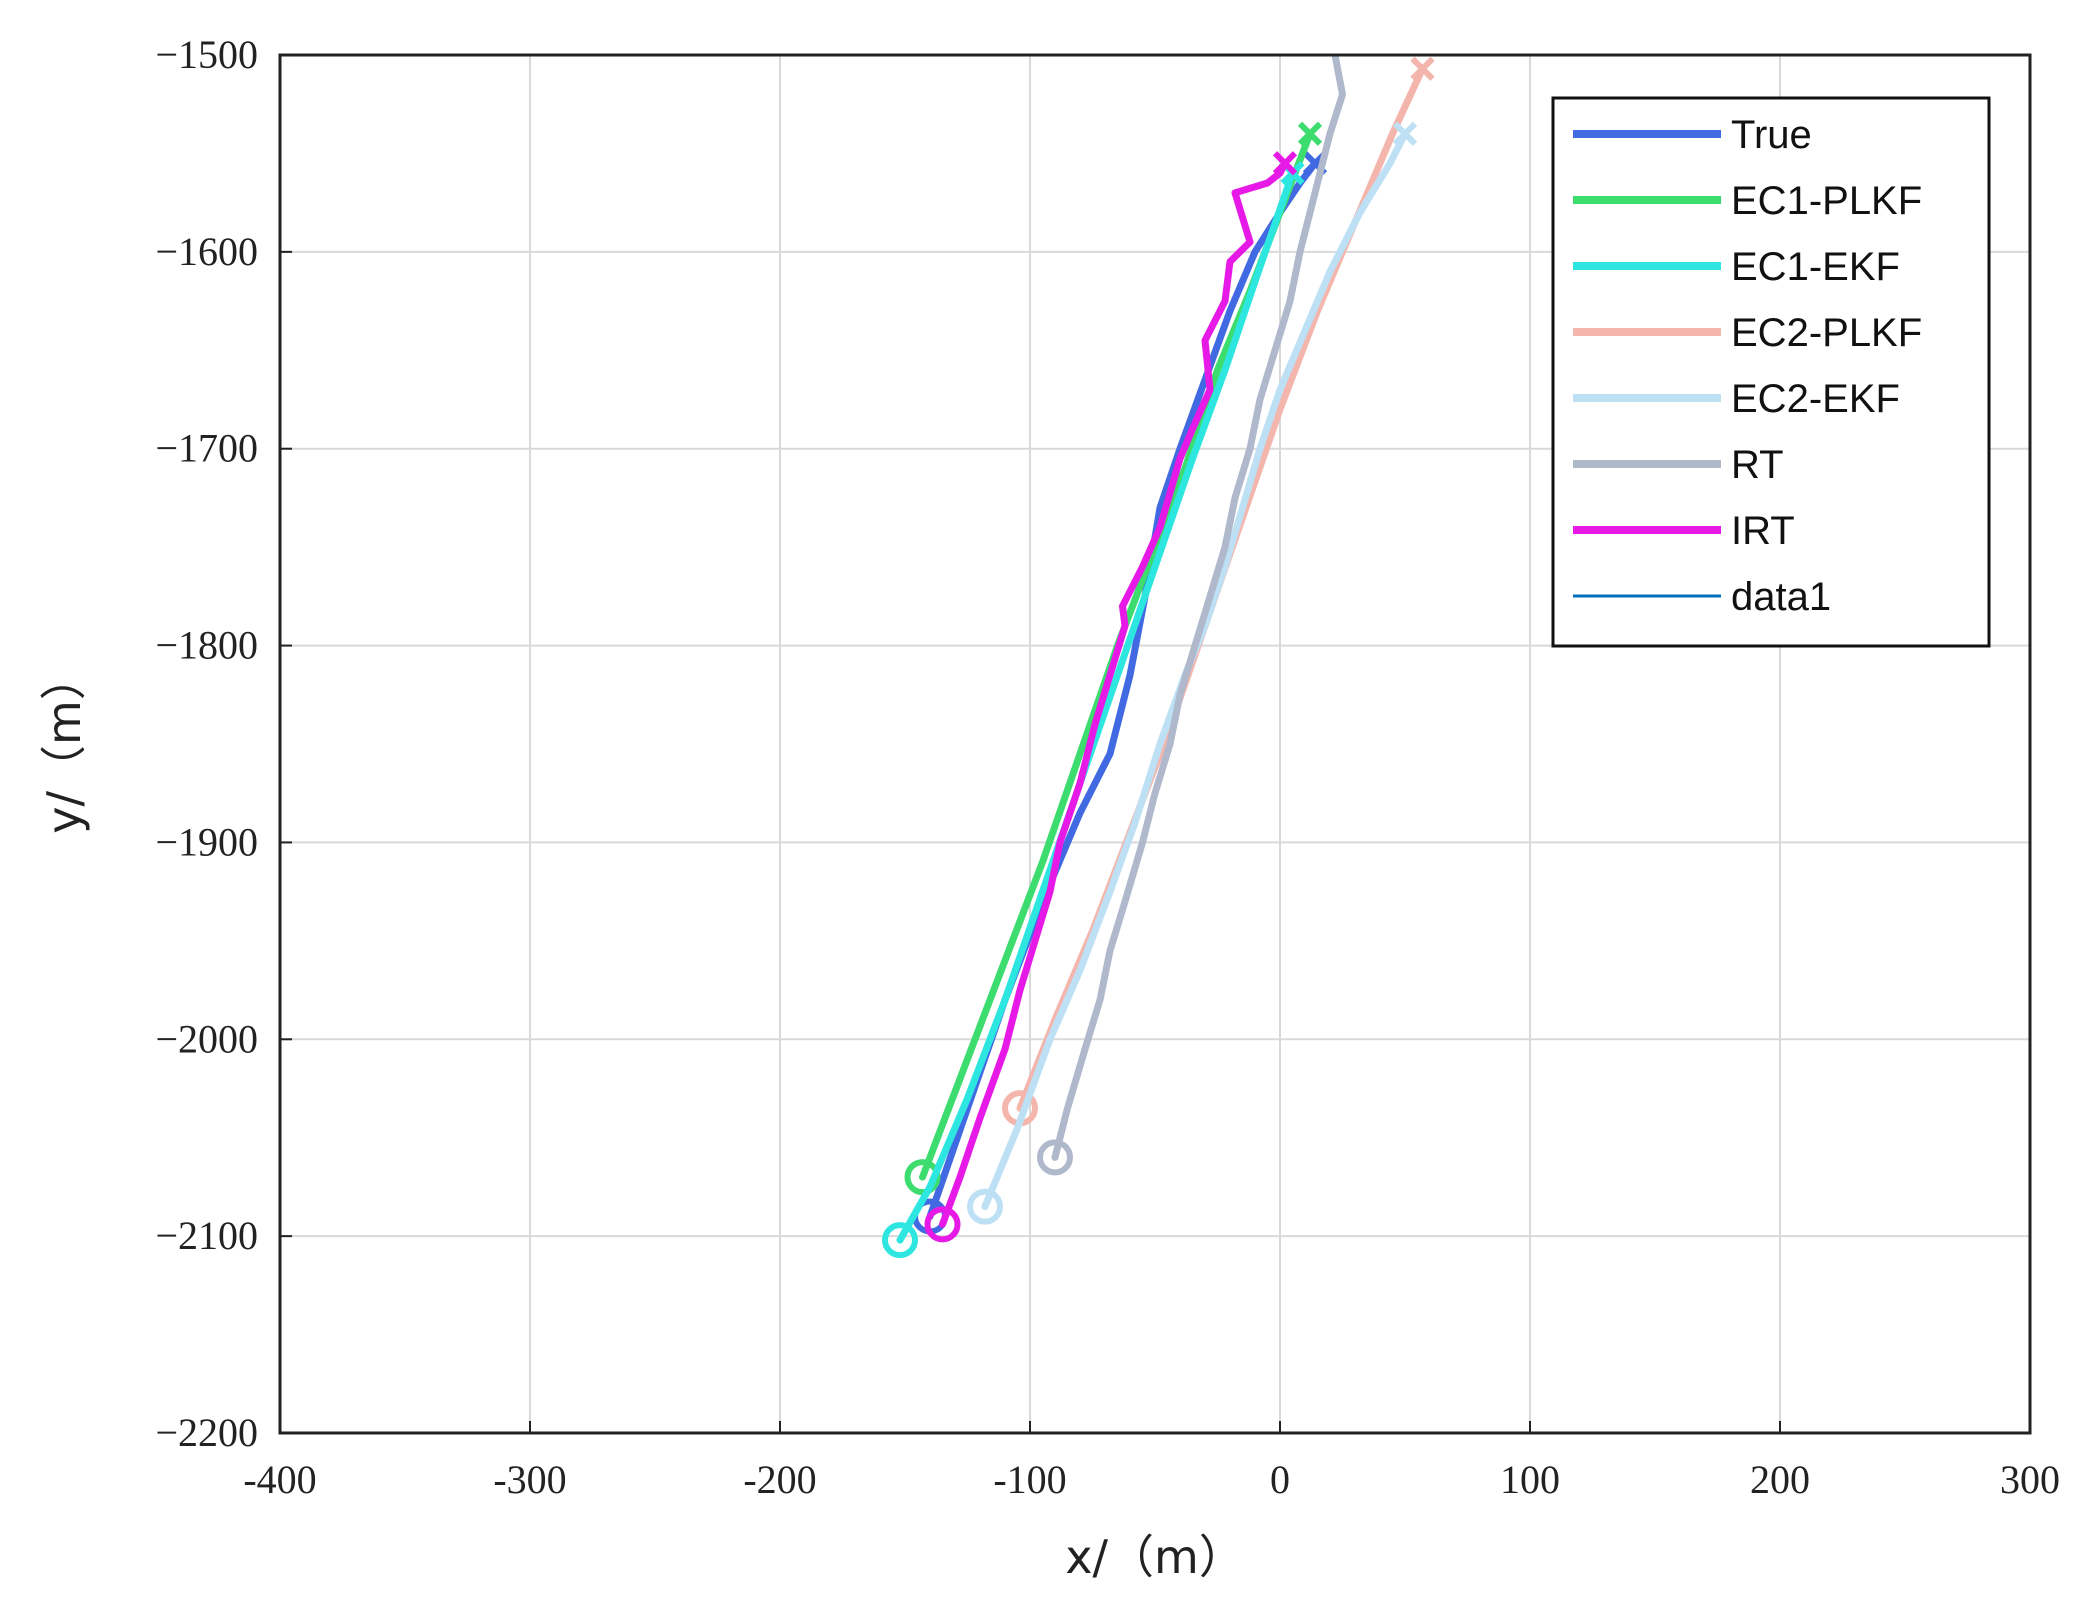 The image size is (2074, 1605). I want to click on x-tick-label: 300, so click(2030, 1479).